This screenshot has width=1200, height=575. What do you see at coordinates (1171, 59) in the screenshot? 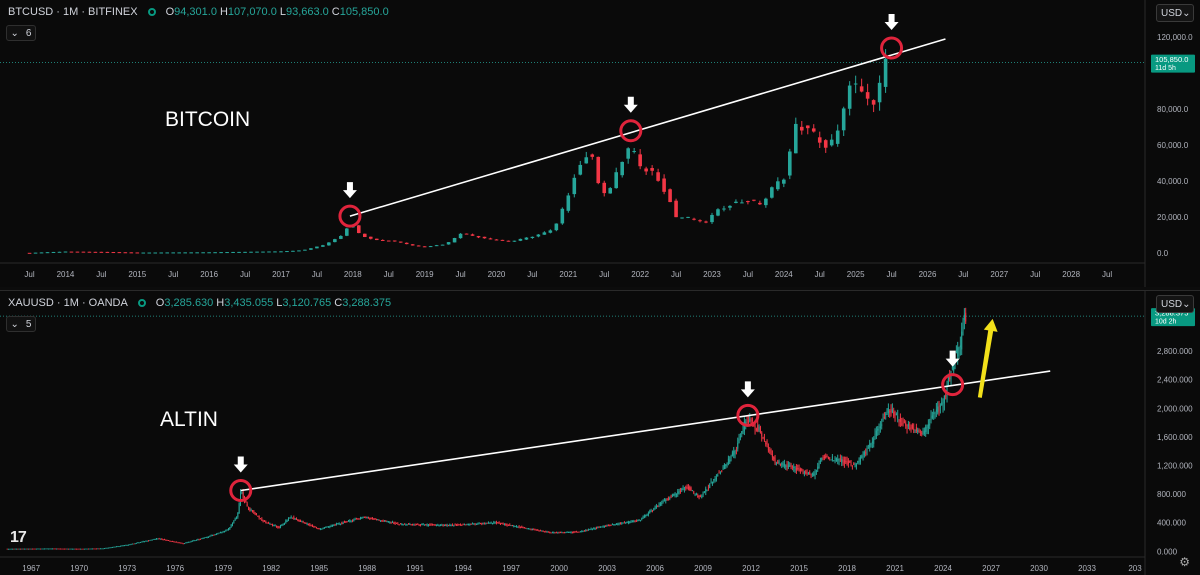
I see `btc-last-price-label: 105,850.0` at bounding box center [1171, 59].